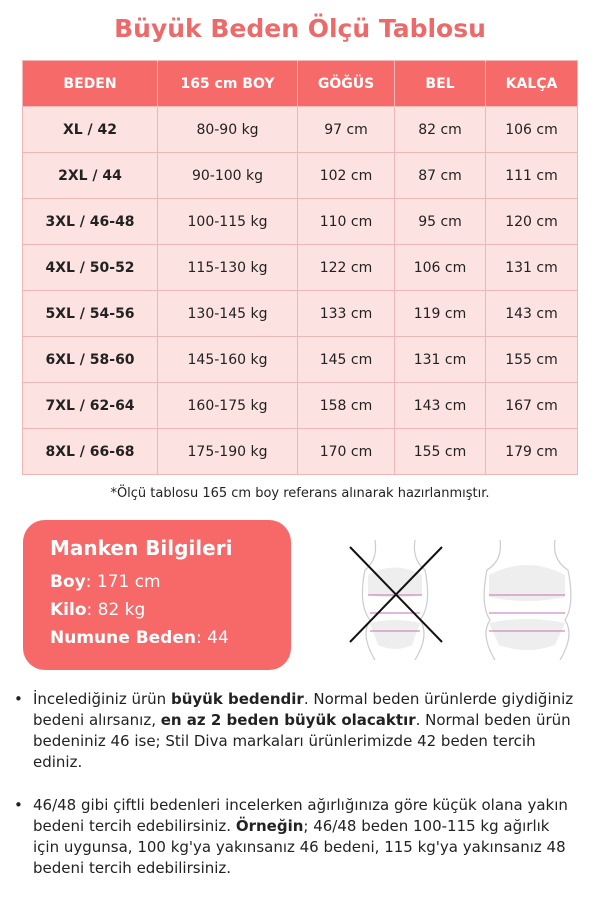 The width and height of the screenshot is (600, 900). I want to click on header-bel: BEL, so click(440, 83).